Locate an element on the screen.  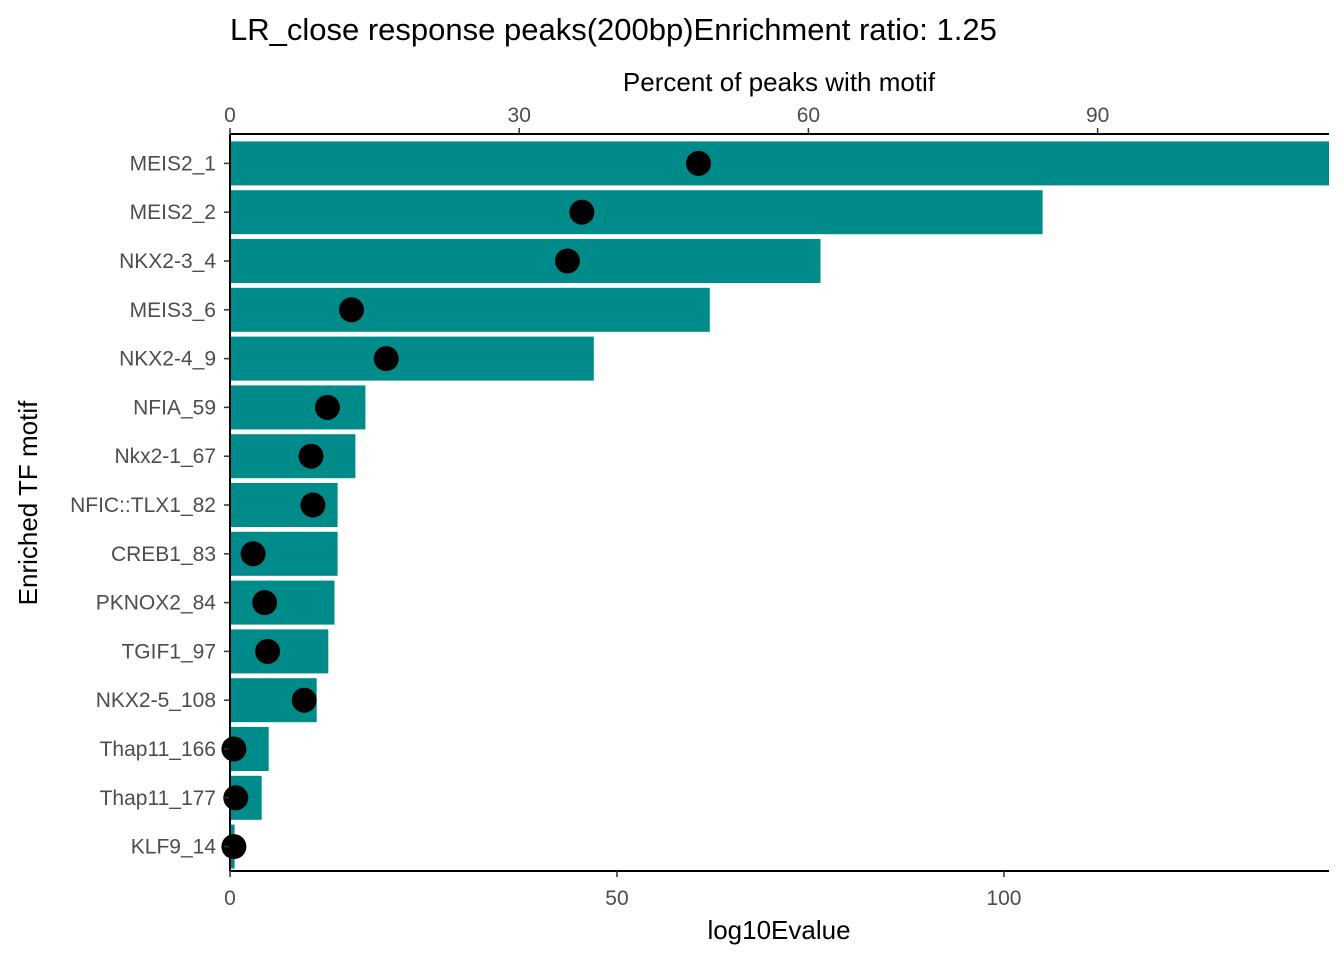
category-label-tgif1-97: TGIF1_97 is located at coordinates (168, 651).